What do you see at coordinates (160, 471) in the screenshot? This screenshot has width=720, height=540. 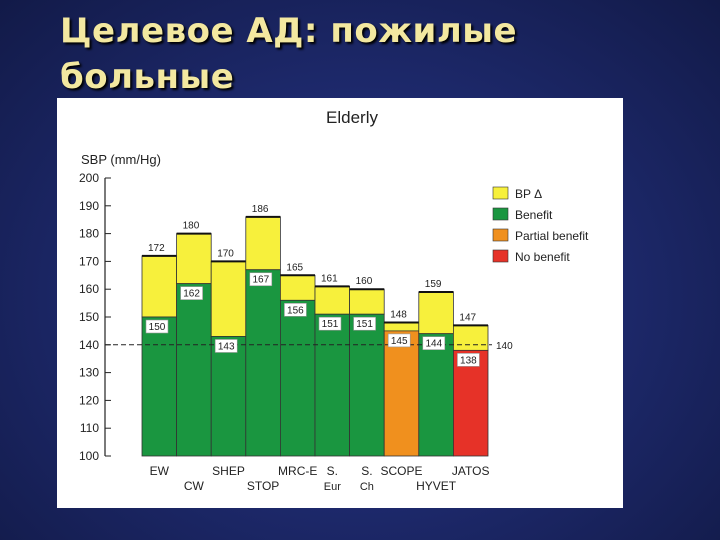 I see `x-axis-label: EW` at bounding box center [160, 471].